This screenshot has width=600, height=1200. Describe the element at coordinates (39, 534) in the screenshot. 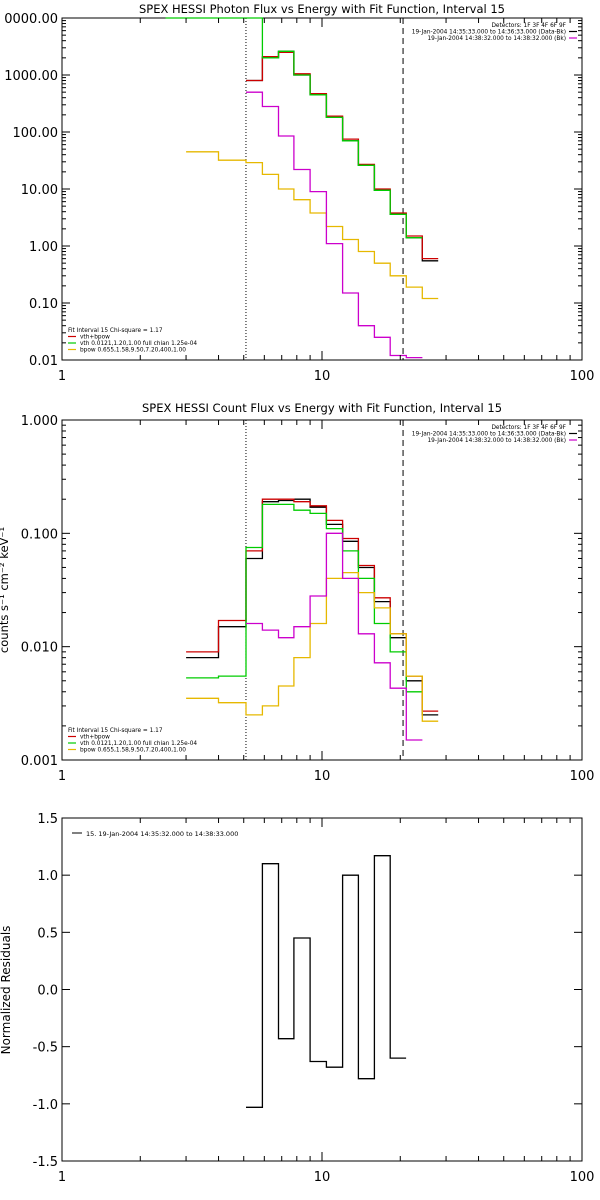

I see `y-tick-label: 0.100` at that location.